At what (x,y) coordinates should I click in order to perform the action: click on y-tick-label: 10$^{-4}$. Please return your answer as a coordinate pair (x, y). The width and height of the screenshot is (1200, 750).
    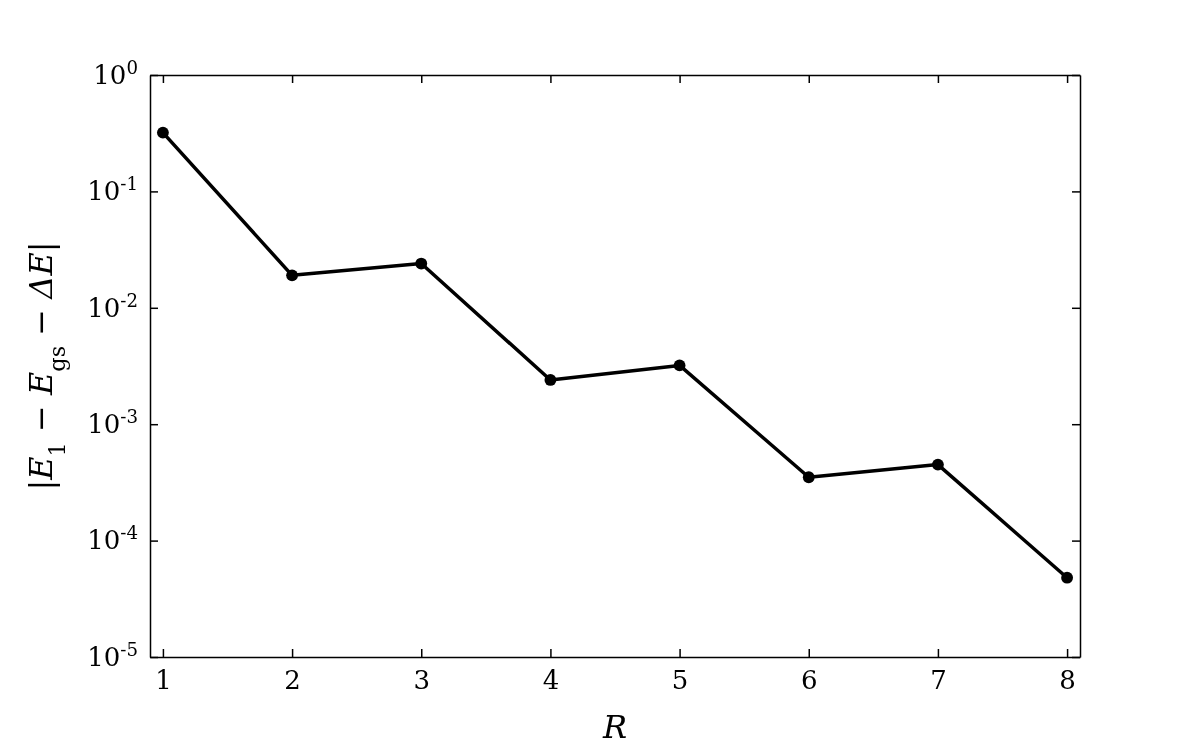
    Looking at the image, I should click on (112, 538).